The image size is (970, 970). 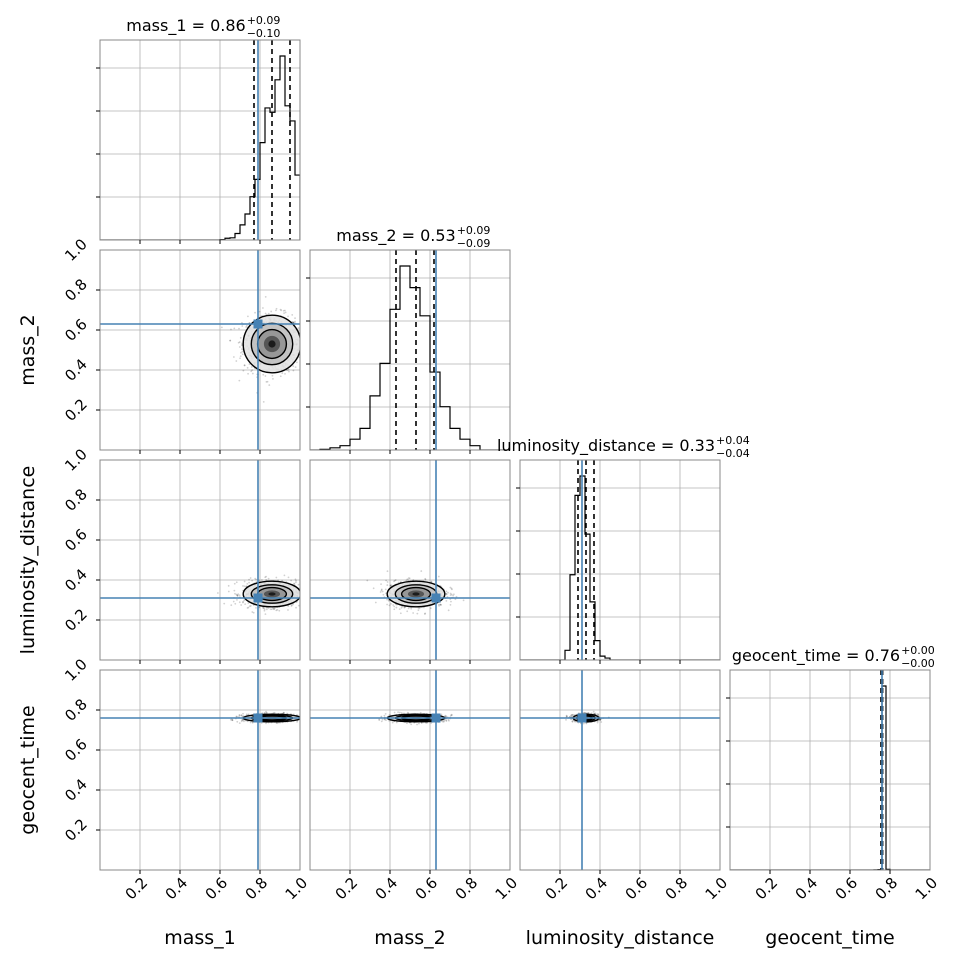 What do you see at coordinates (395, 236) in the screenshot?
I see `panel-title-mass_2: mass_2 = 0.53` at bounding box center [395, 236].